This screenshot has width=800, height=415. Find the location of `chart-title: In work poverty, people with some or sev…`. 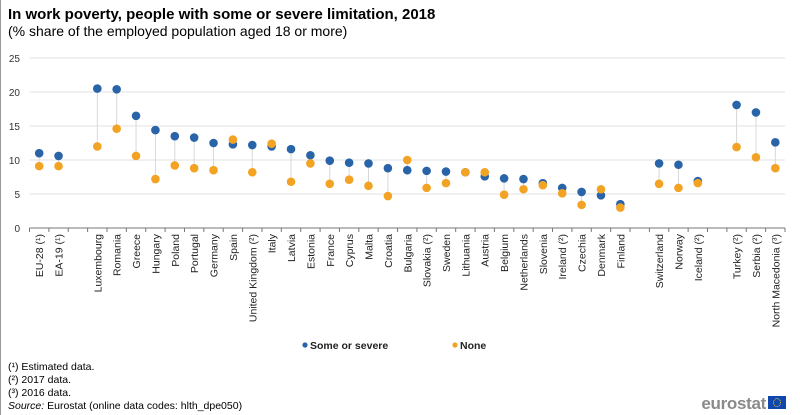

chart-title: In work poverty, people with some or sev… is located at coordinates (222, 14).